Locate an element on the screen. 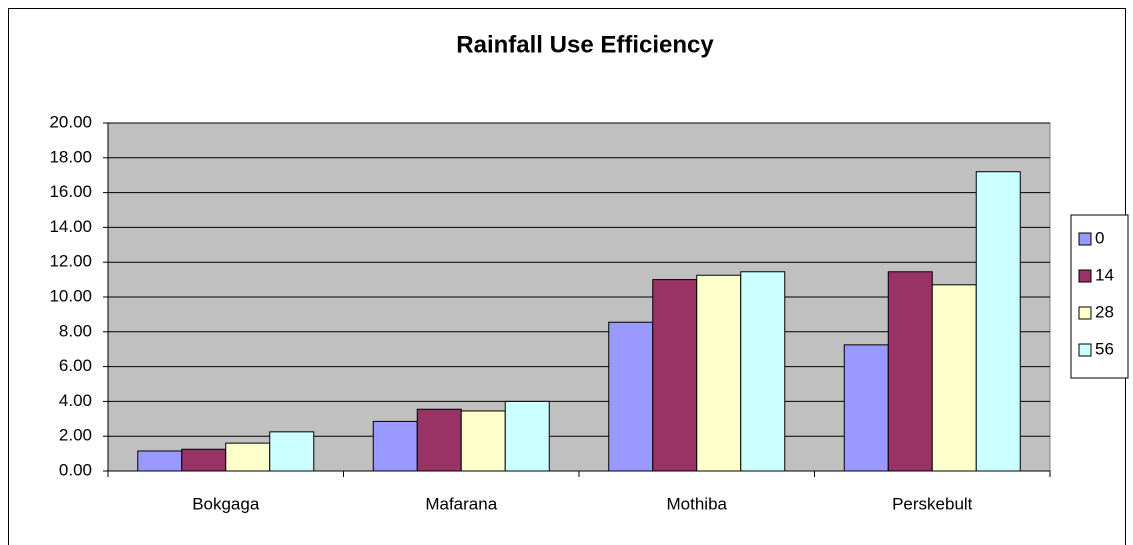  y-tick-label: 6.00 is located at coordinates (75, 365).